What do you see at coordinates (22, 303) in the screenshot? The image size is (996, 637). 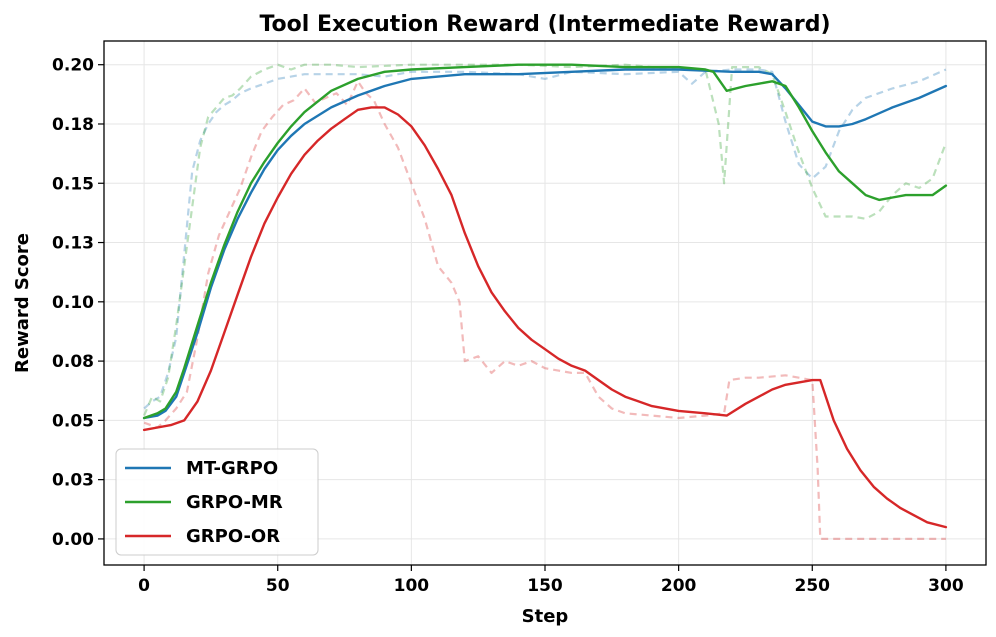 I see `y-axis-title: Reward Score` at bounding box center [22, 303].